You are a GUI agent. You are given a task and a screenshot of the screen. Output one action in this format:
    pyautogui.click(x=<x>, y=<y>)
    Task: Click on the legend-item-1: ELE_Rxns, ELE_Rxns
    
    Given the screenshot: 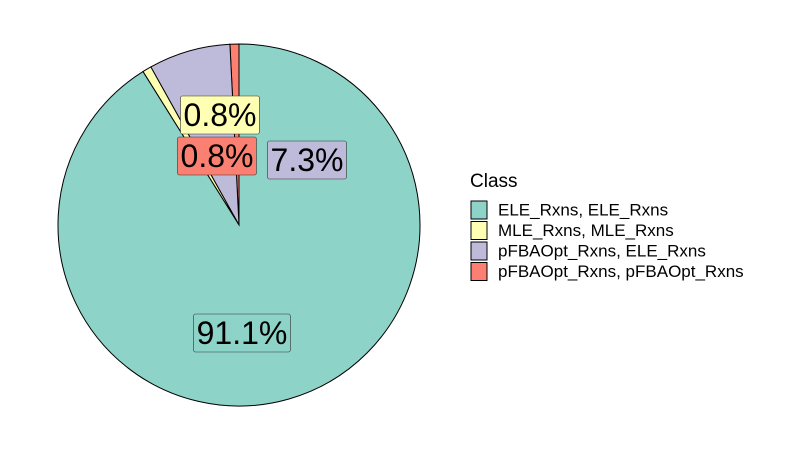 What is the action you would take?
    pyautogui.click(x=569, y=210)
    